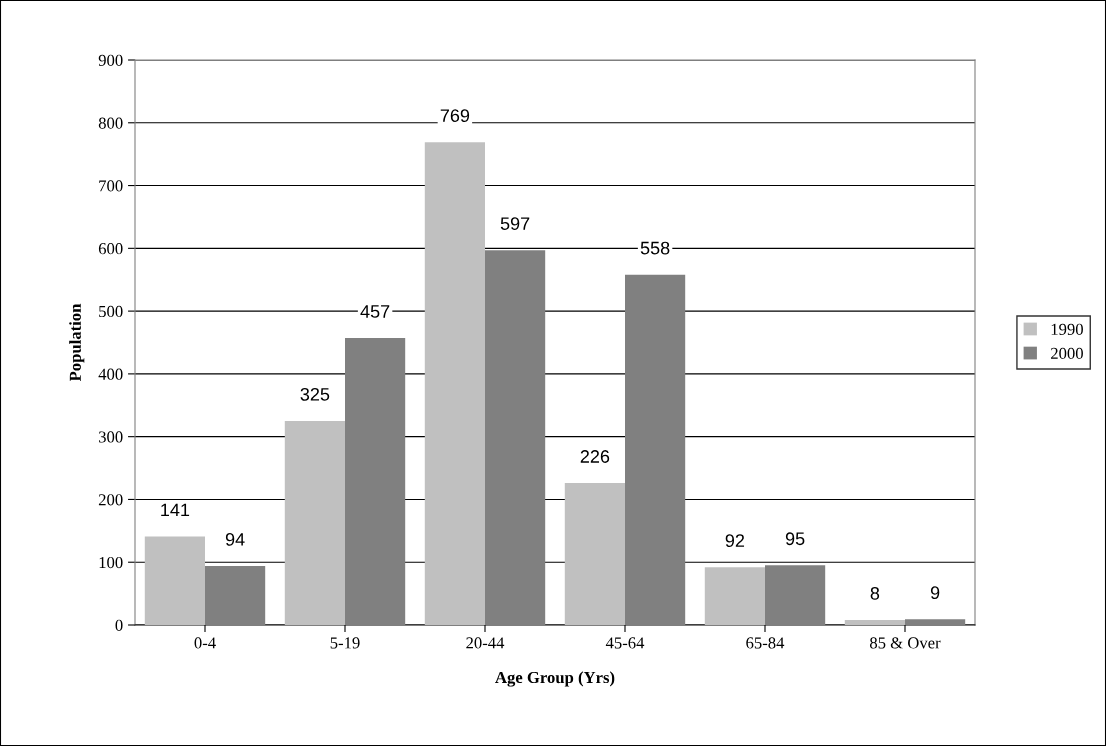 This screenshot has height=746, width=1106. I want to click on data-label: 226, so click(595, 456).